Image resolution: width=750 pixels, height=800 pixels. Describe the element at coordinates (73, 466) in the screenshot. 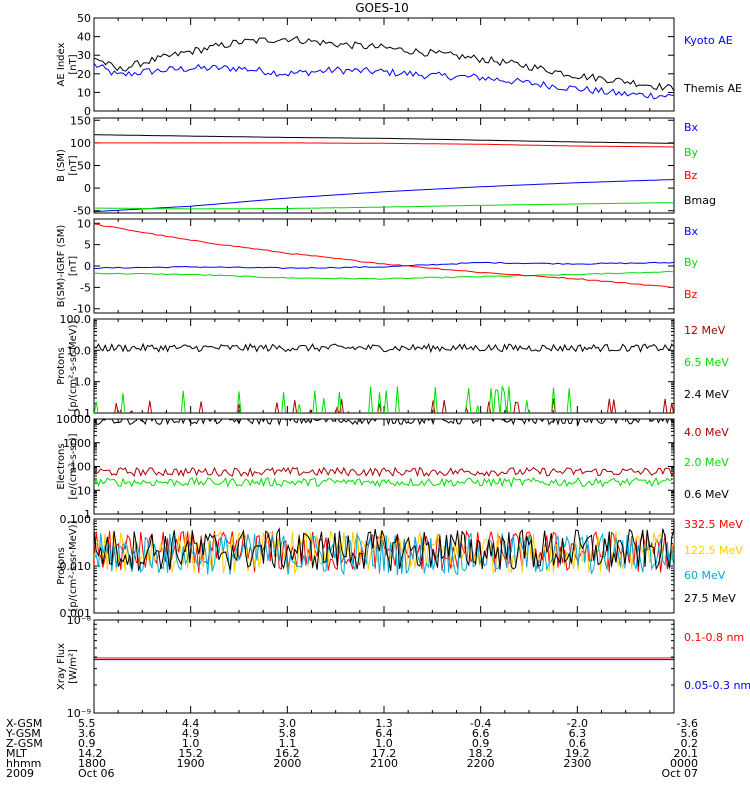

I see `y-axis-label: [e/(cm²-s-sr)]` at that location.